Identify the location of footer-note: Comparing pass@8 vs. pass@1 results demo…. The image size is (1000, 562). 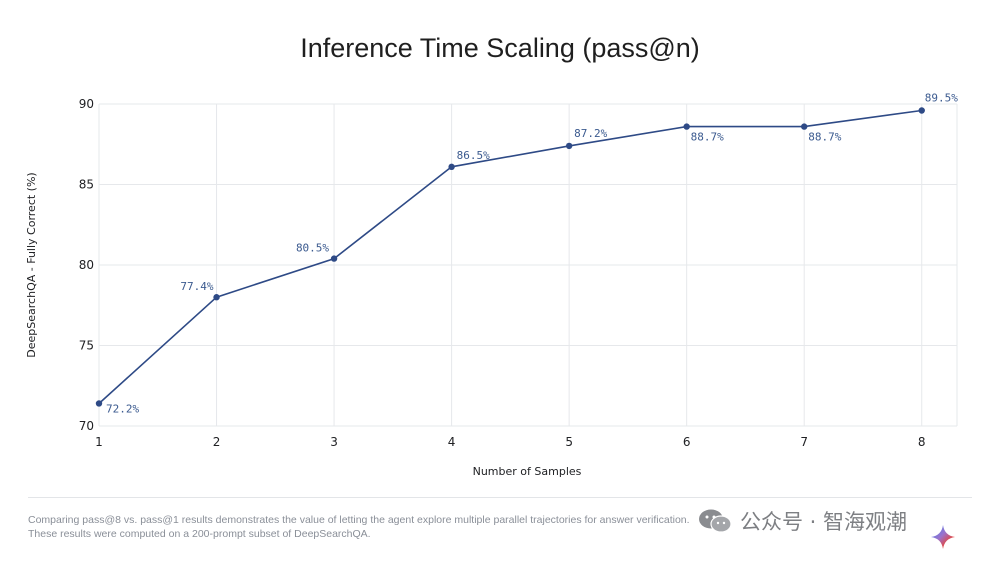
(359, 527).